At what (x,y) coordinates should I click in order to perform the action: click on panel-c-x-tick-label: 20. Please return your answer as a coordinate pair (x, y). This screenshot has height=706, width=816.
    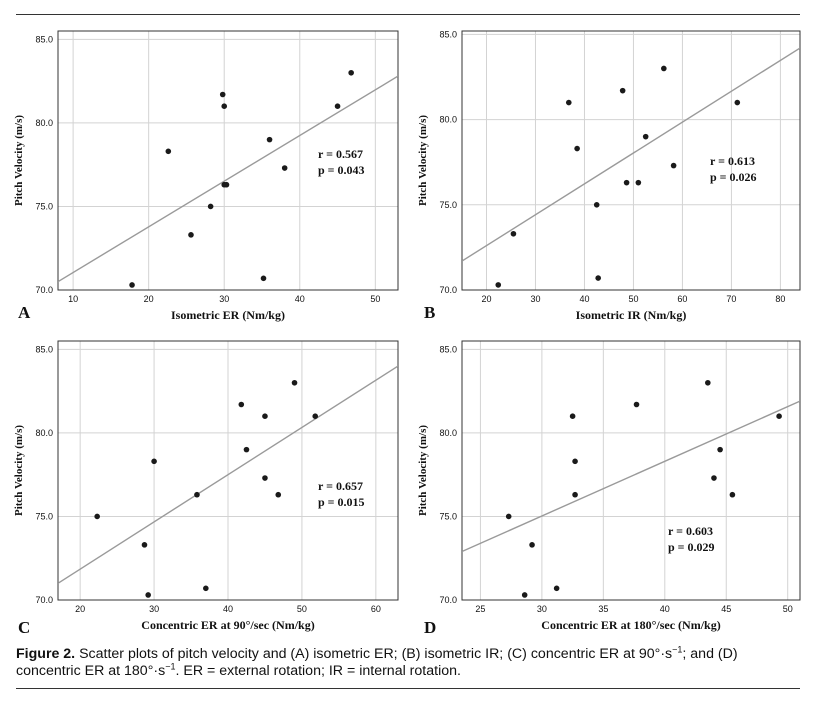
    Looking at the image, I should click on (80, 609).